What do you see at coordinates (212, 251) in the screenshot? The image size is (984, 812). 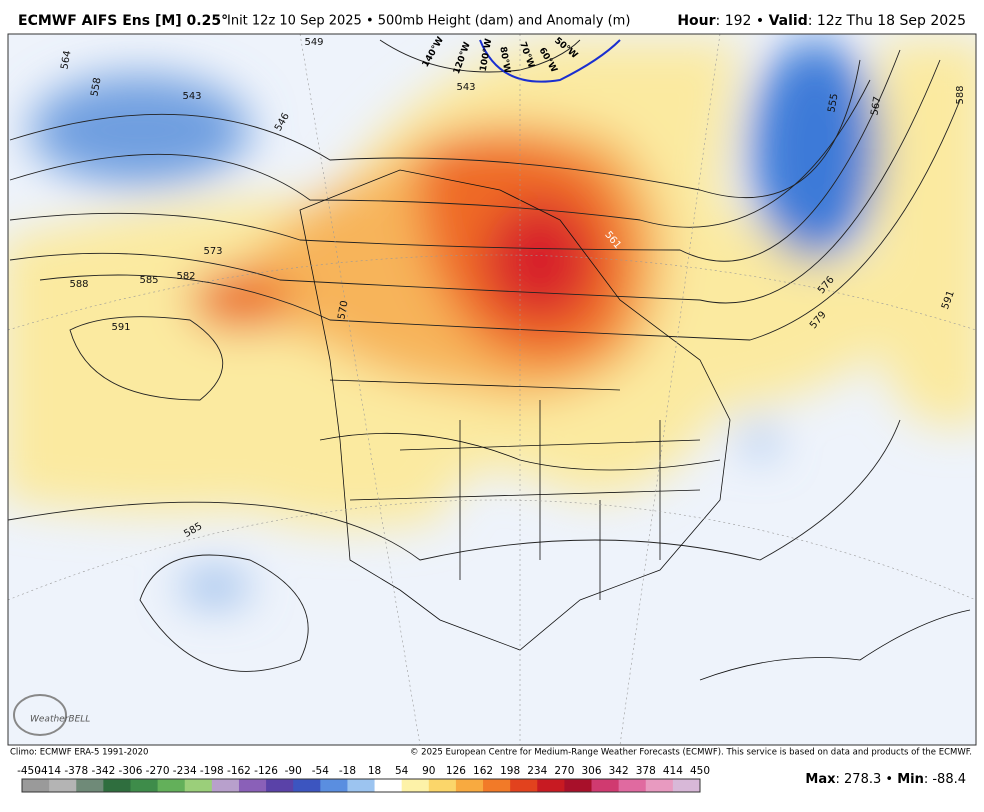 I see `contour-label: 573` at bounding box center [212, 251].